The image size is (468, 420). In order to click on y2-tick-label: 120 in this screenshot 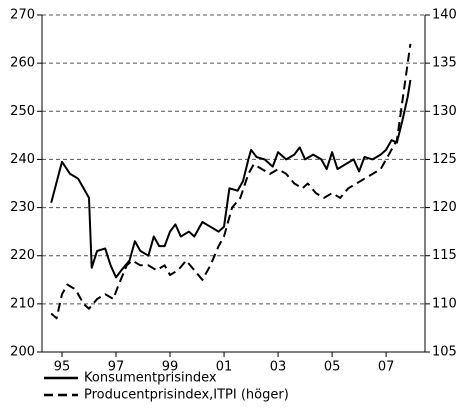, I will do `click(444, 207)`.